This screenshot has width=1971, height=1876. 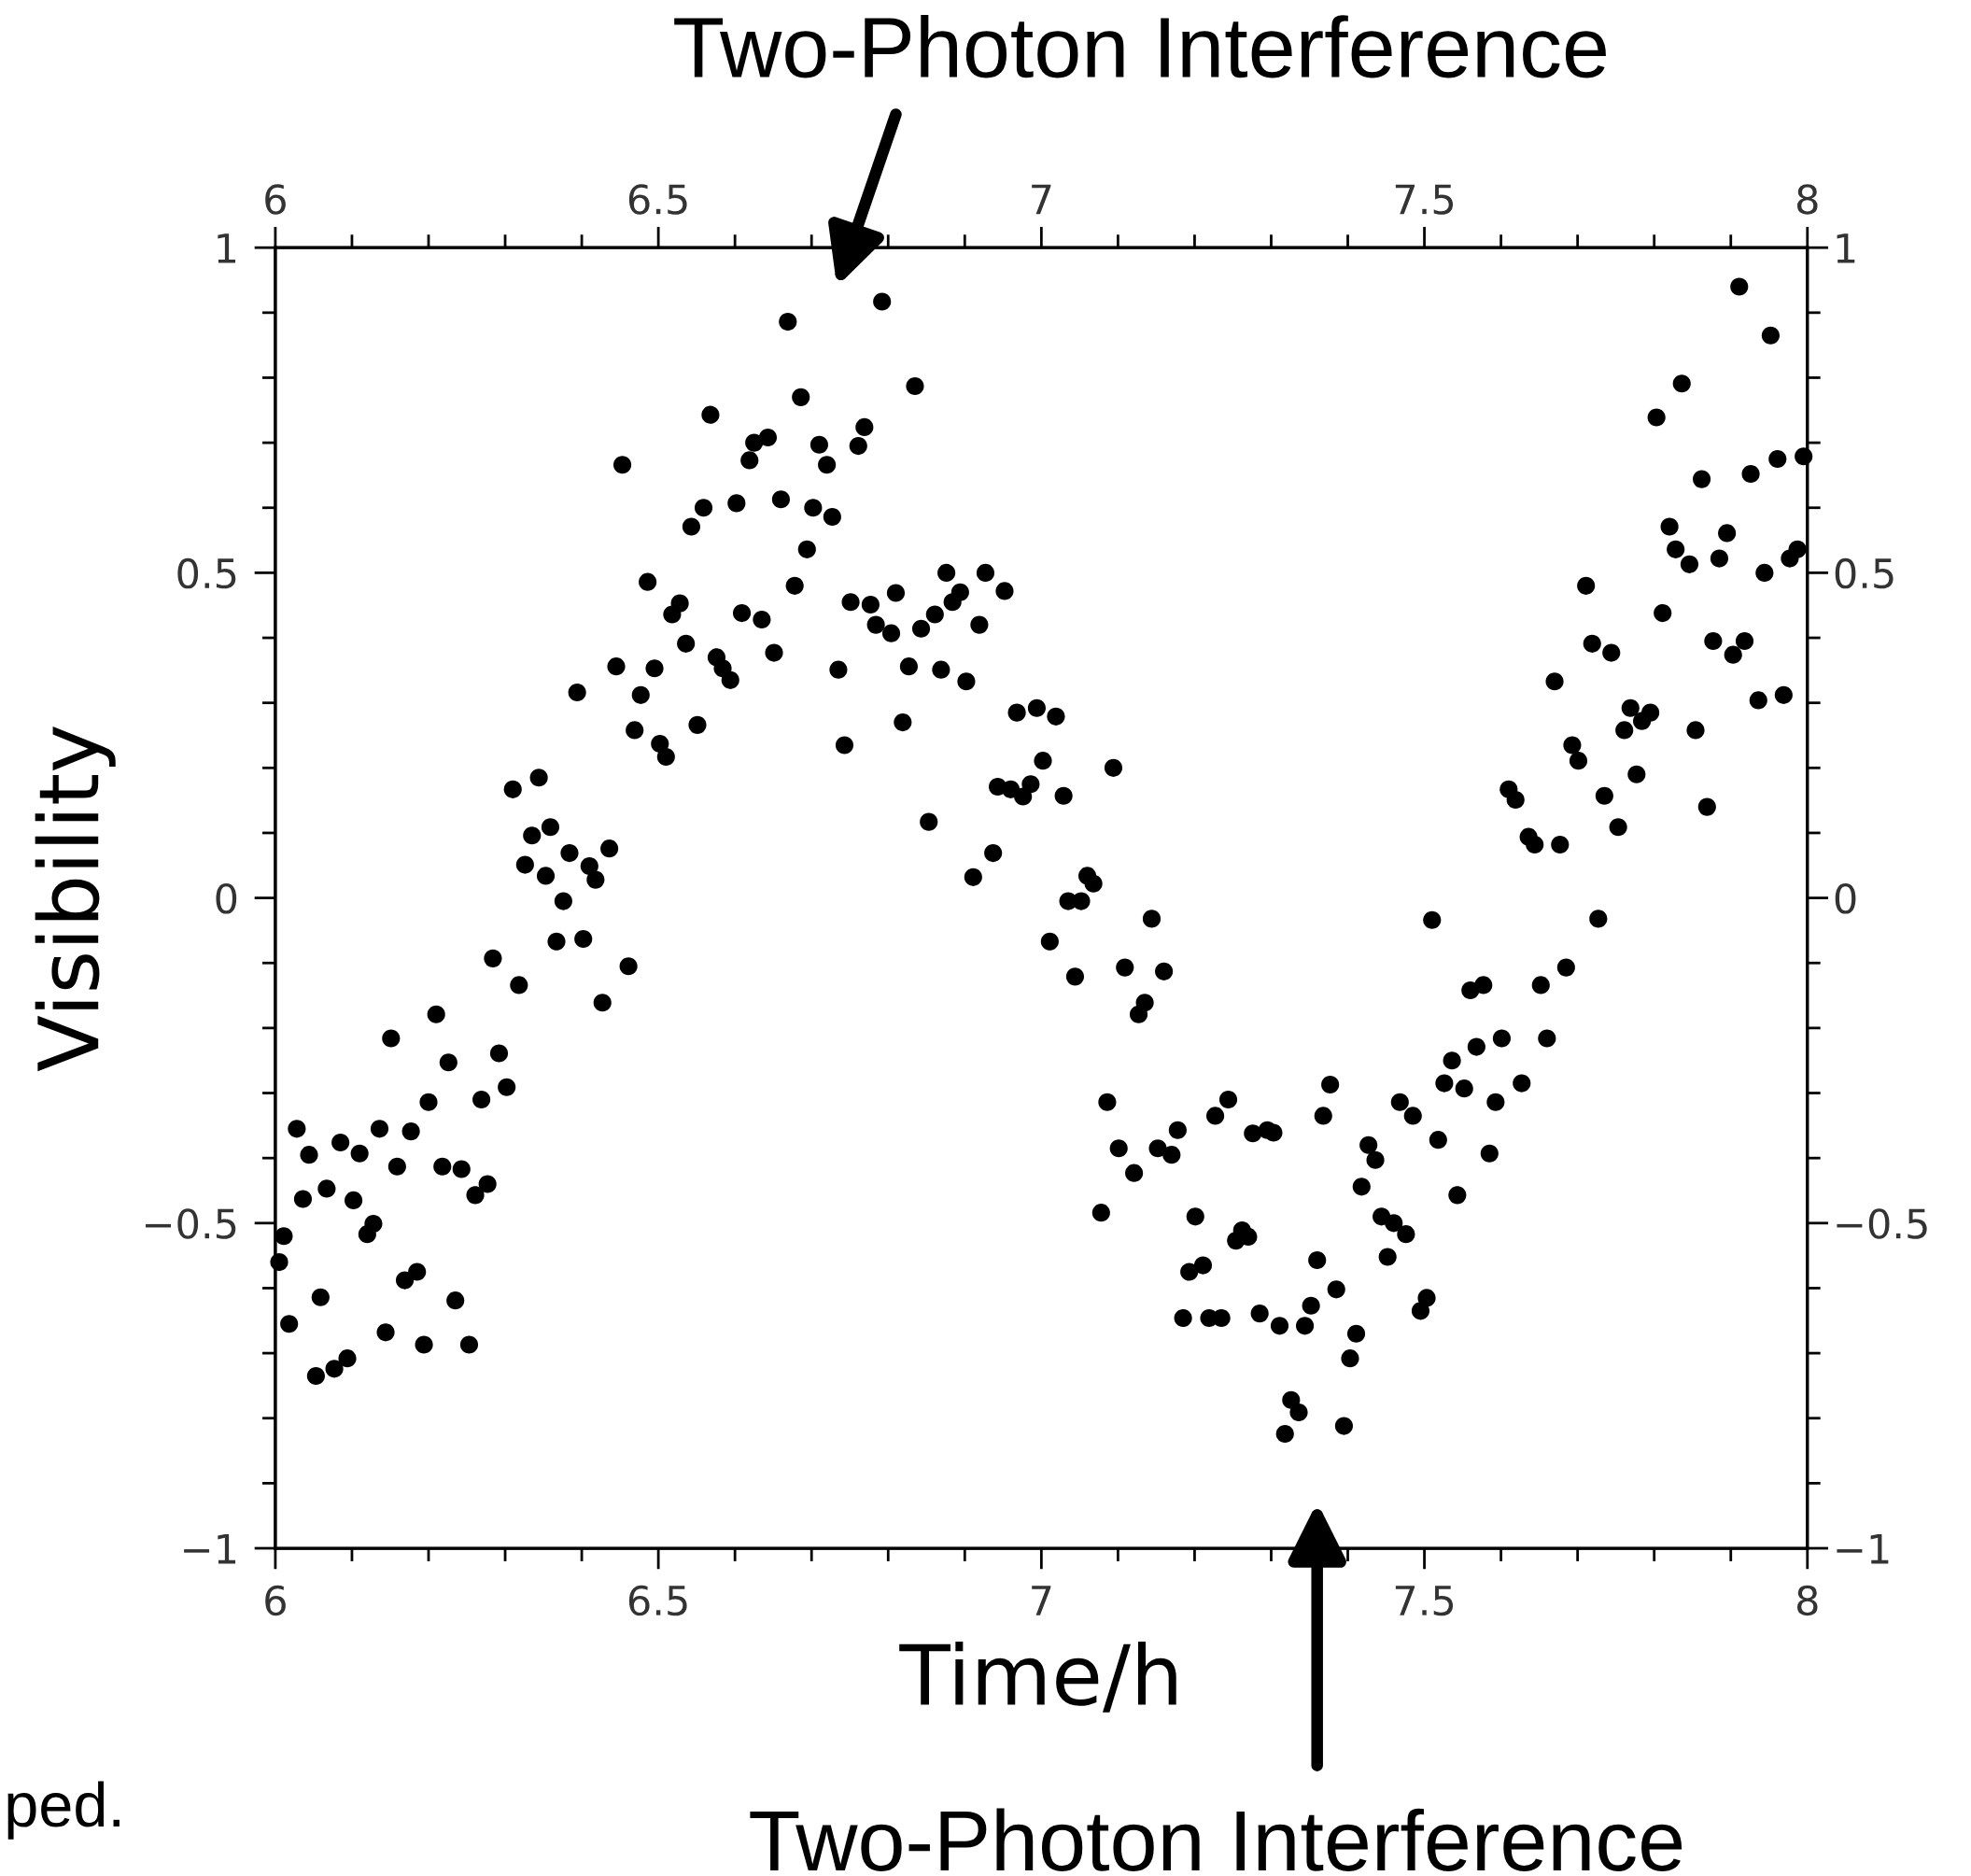 What do you see at coordinates (191, 1223) in the screenshot?
I see `y-tick-label: −0.5` at bounding box center [191, 1223].